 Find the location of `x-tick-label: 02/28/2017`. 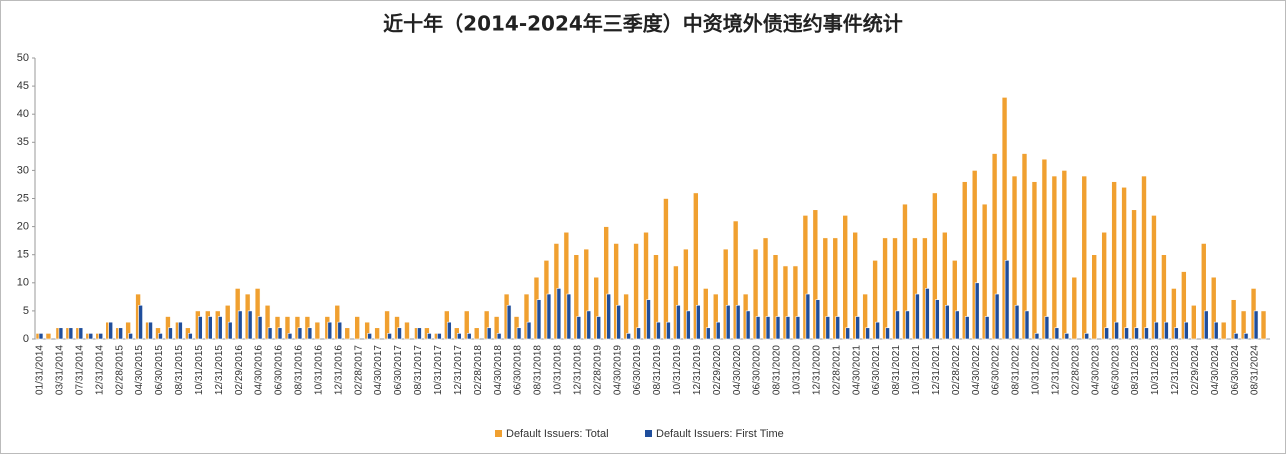

x-tick-label: 02/28/2017 is located at coordinates (358, 370).